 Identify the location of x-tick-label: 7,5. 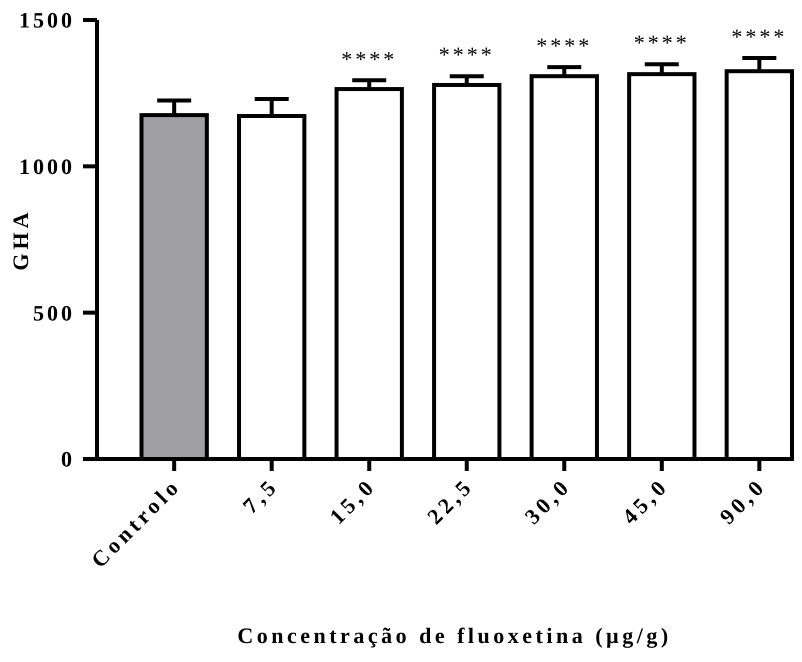
(261, 495).